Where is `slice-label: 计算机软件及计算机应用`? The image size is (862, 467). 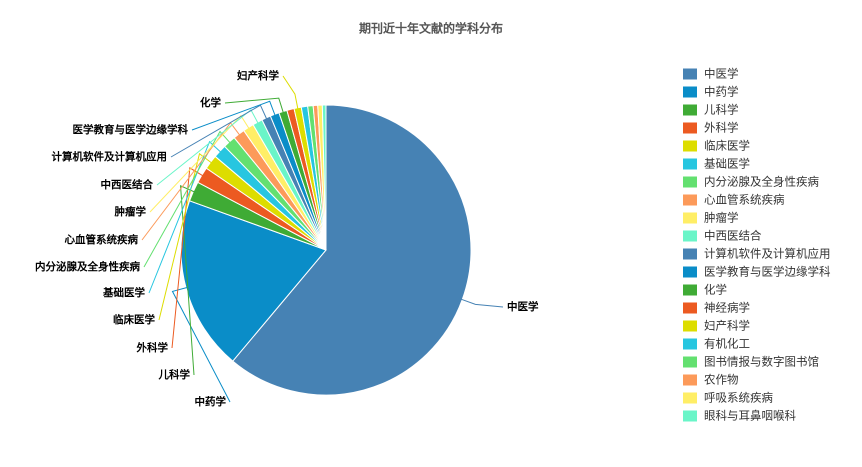
slice-label: 计算机软件及计算机应用 is located at coordinates (110, 156).